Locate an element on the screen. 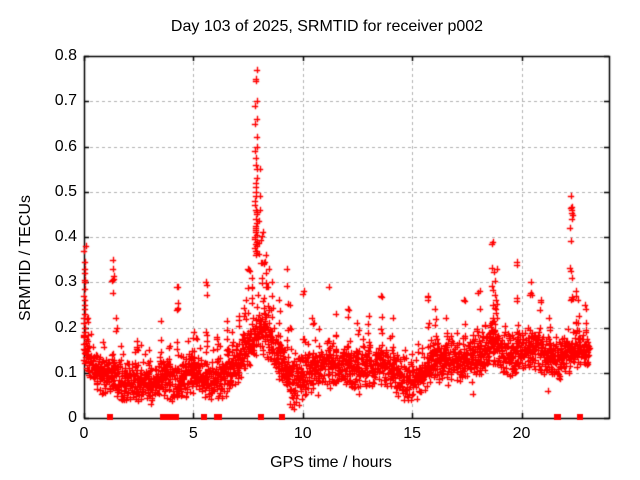  x-tick-label: 0 is located at coordinates (84, 433).